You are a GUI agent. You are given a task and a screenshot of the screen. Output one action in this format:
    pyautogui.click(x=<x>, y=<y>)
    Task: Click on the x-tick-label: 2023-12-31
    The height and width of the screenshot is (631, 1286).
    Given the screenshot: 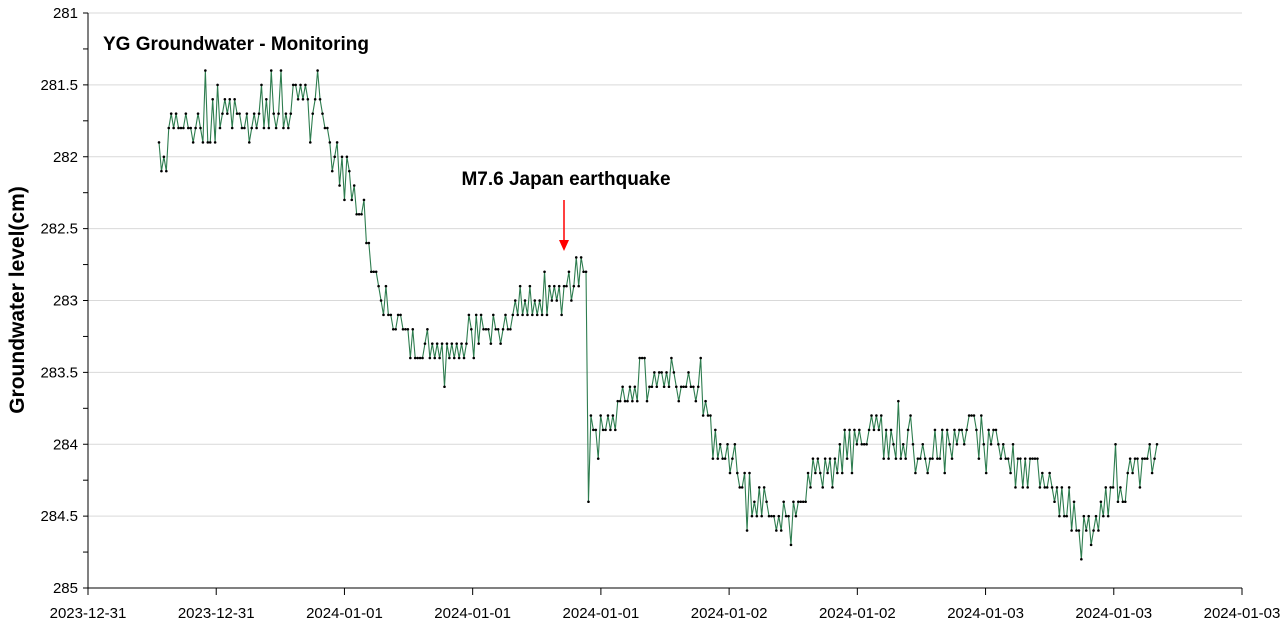 What is the action you would take?
    pyautogui.click(x=216, y=613)
    